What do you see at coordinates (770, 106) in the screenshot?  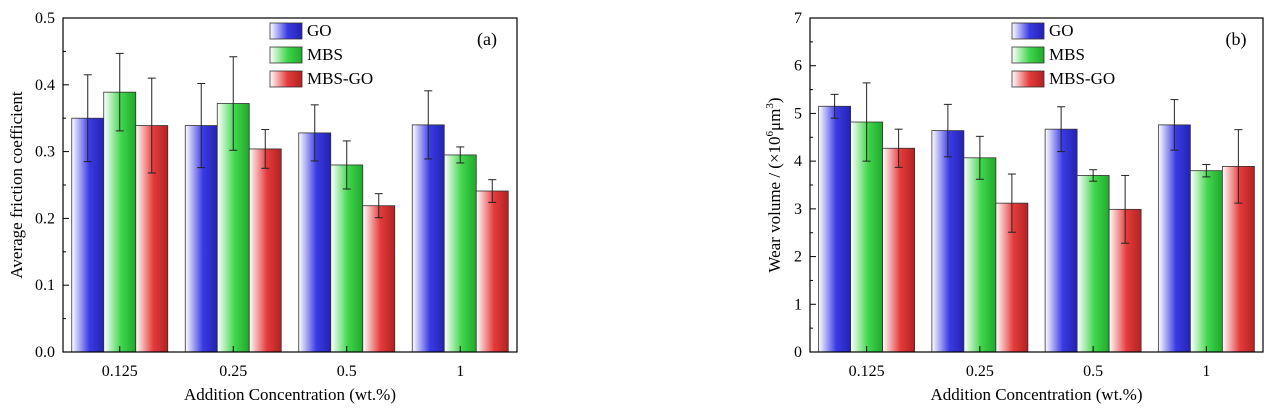 I see `y-axis-title-unit-exponent: 3` at bounding box center [770, 106].